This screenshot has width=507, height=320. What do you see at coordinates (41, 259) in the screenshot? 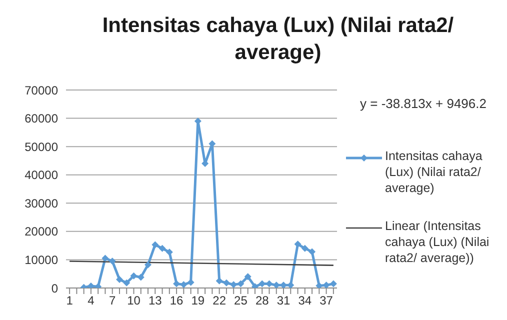
I see `y-tick-label: 10000` at bounding box center [41, 259].